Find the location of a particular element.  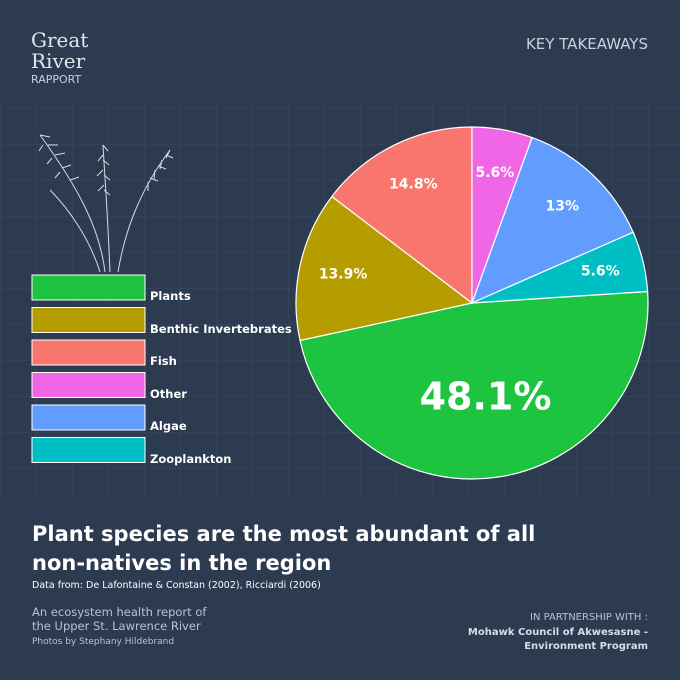

partner-label: IN PARTNERSHIP WITH : is located at coordinates (589, 617).